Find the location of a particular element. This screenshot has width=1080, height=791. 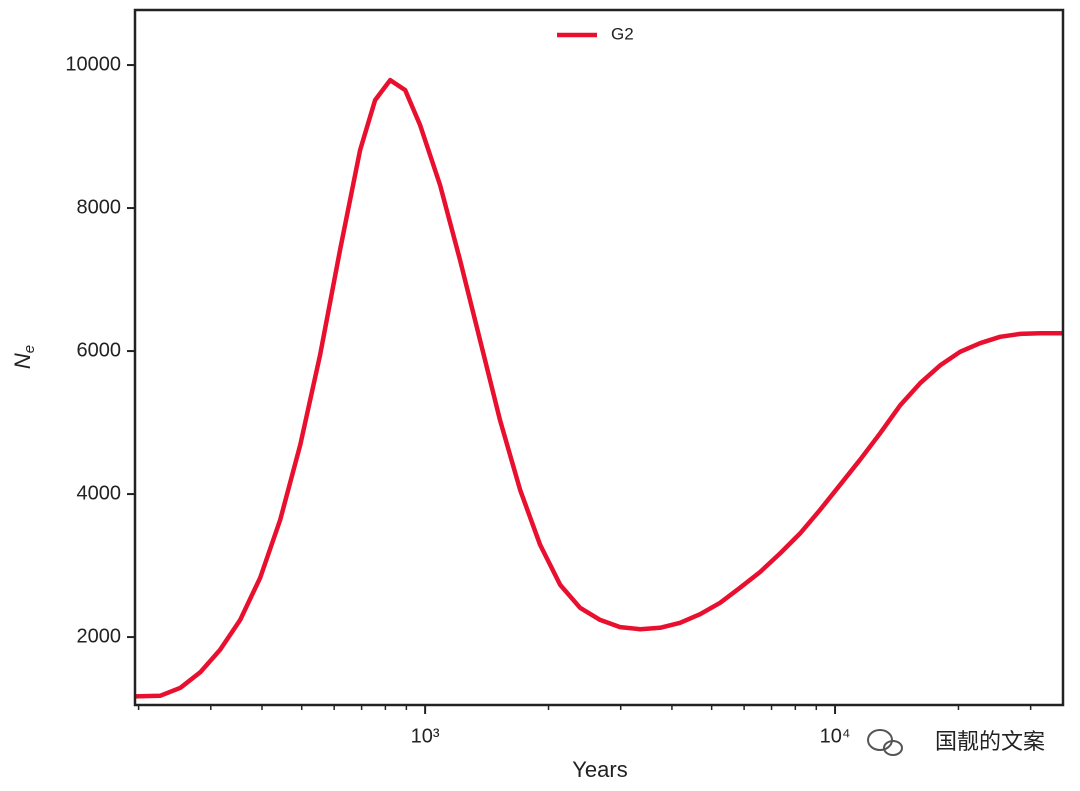

x-tick-label: 10⁴ is located at coordinates (835, 736).